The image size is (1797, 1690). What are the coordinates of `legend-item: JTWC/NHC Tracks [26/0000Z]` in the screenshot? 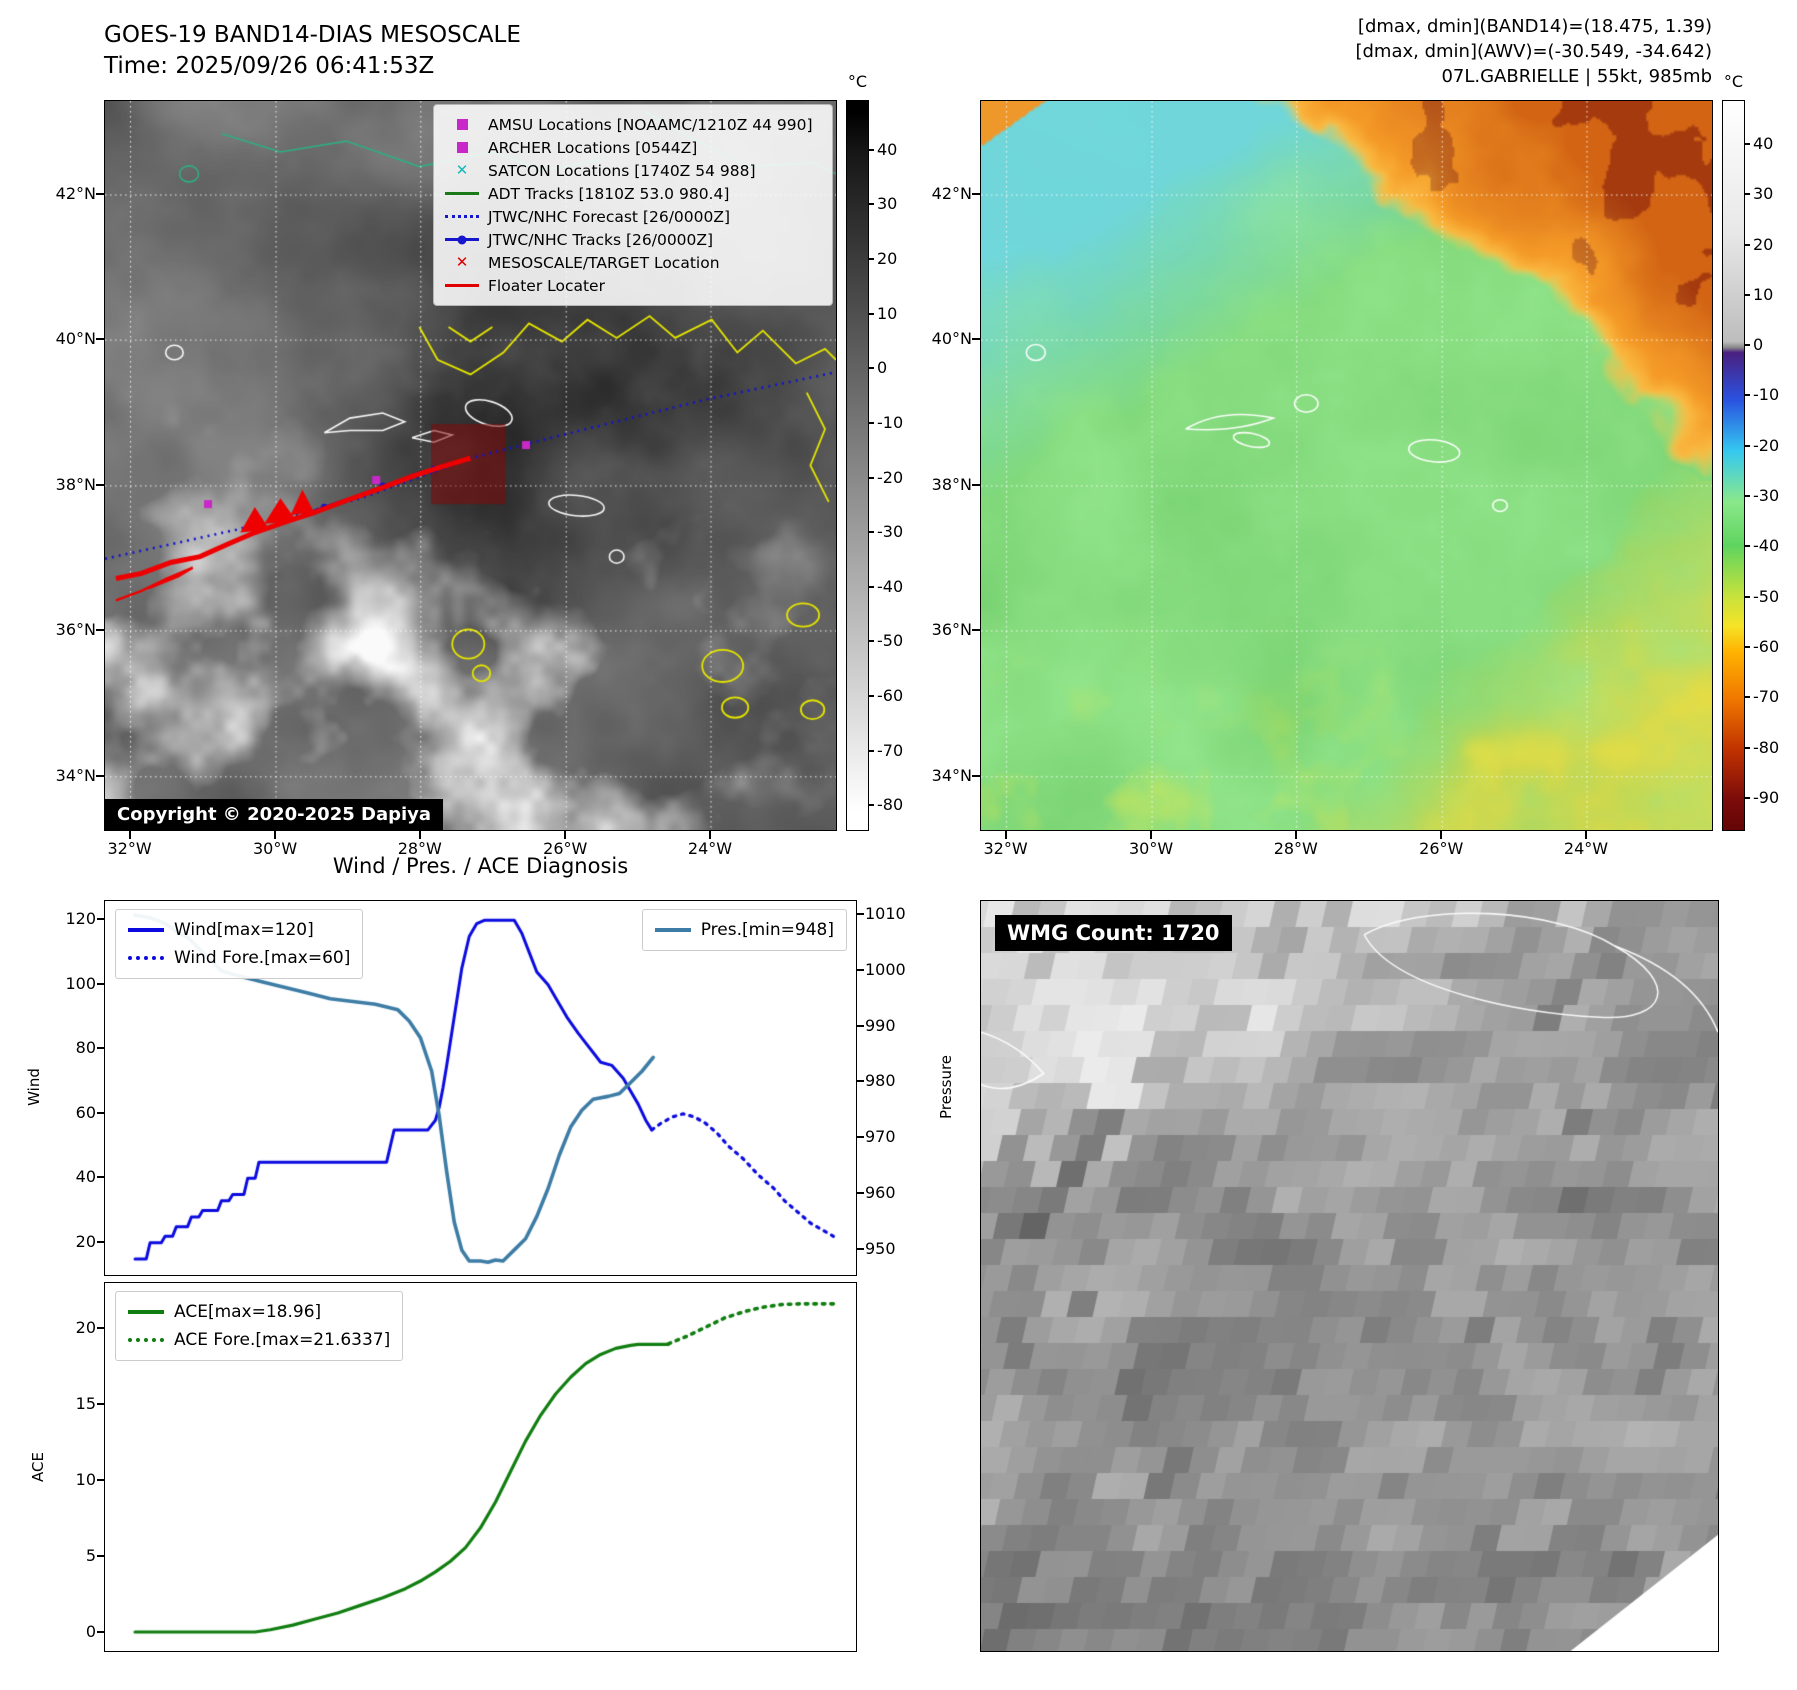 It's located at (633, 239).